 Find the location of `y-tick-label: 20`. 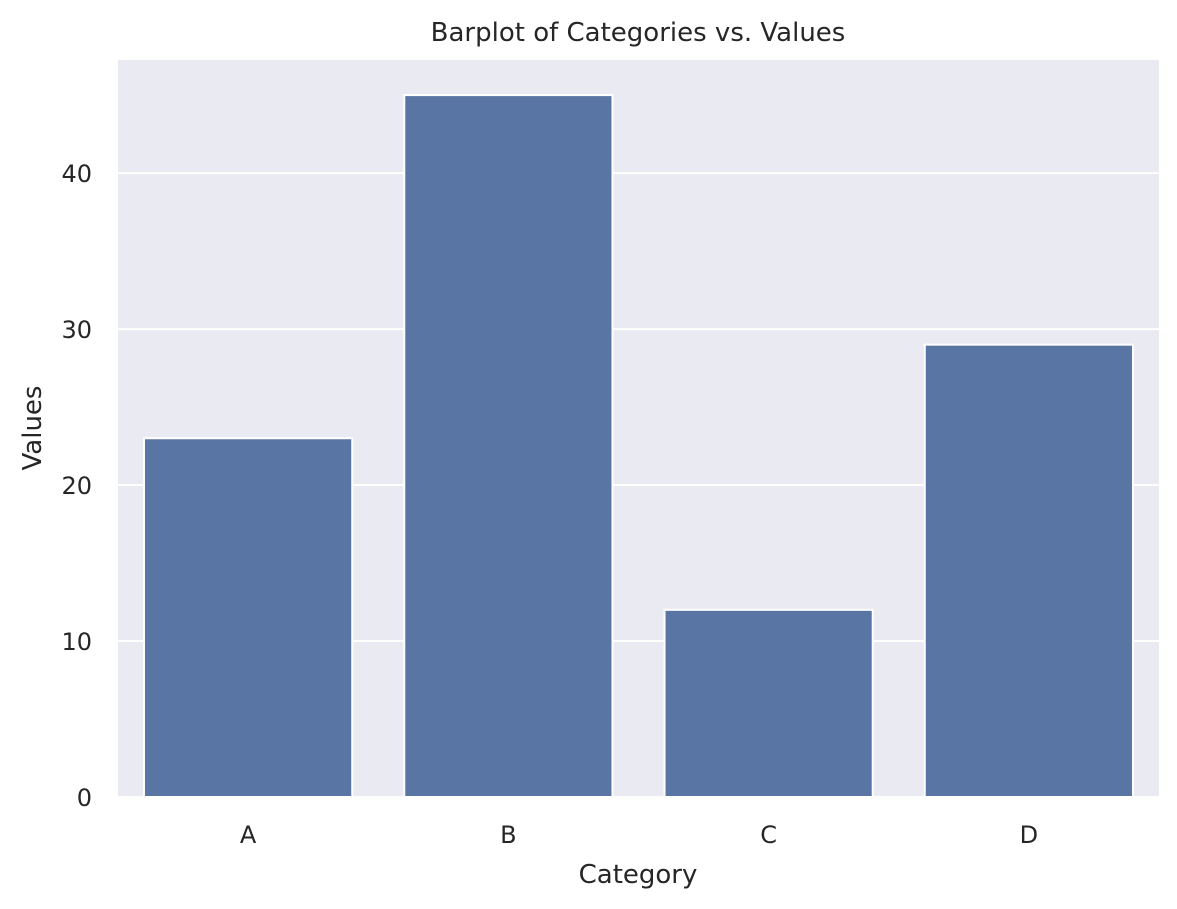

y-tick-label: 20 is located at coordinates (76, 486).